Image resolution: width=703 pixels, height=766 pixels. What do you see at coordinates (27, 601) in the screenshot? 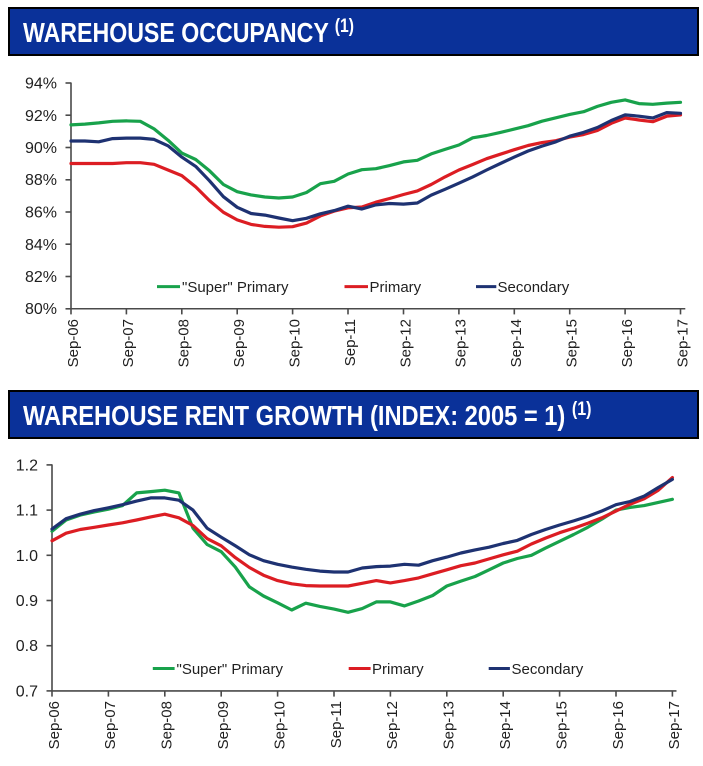
I see `svg-text: 0.9` at bounding box center [27, 601].